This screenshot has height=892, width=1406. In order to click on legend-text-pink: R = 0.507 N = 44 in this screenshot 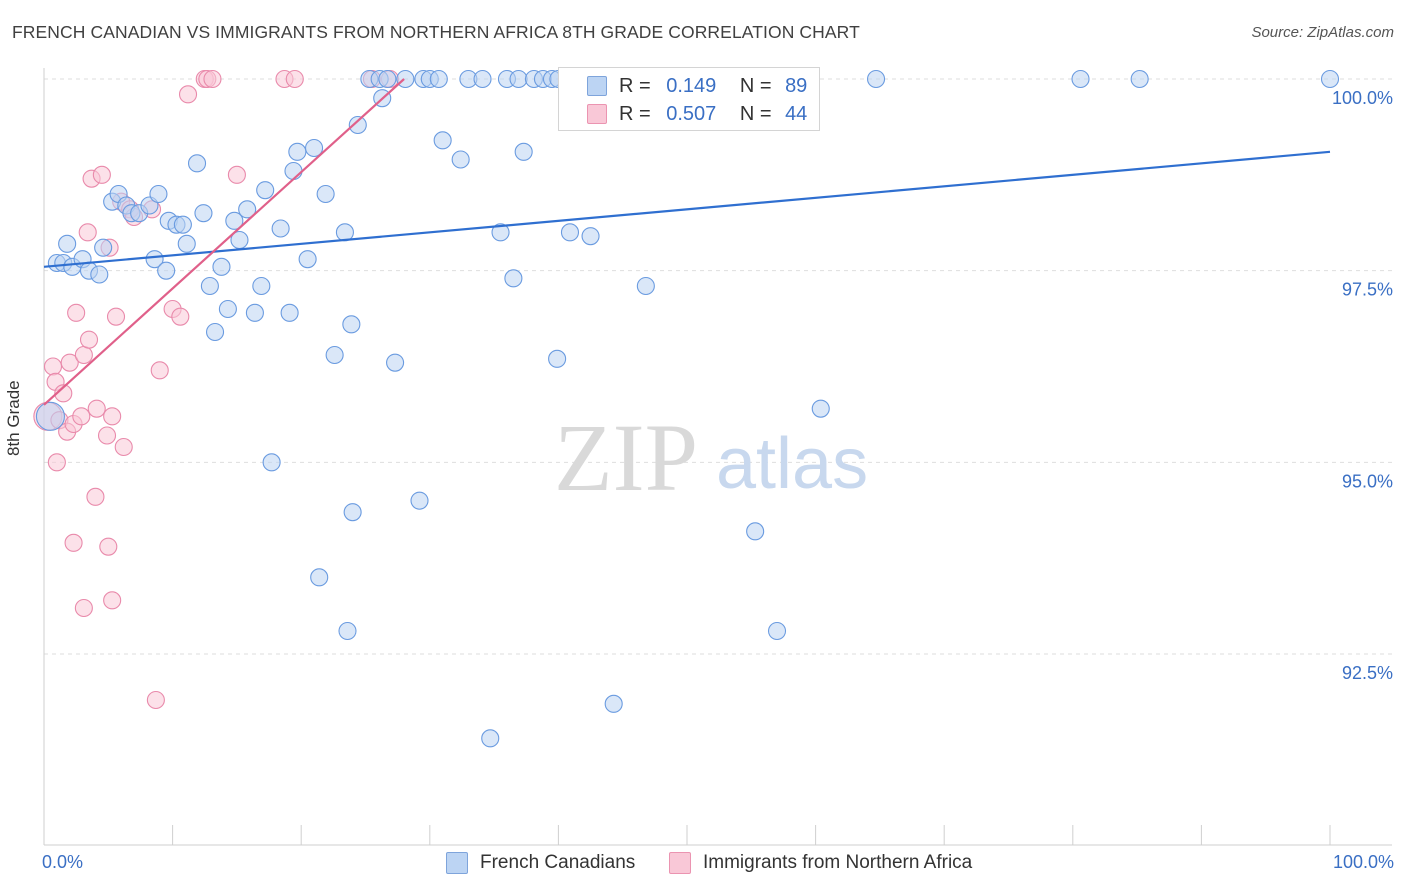, I will do `click(713, 114)`.